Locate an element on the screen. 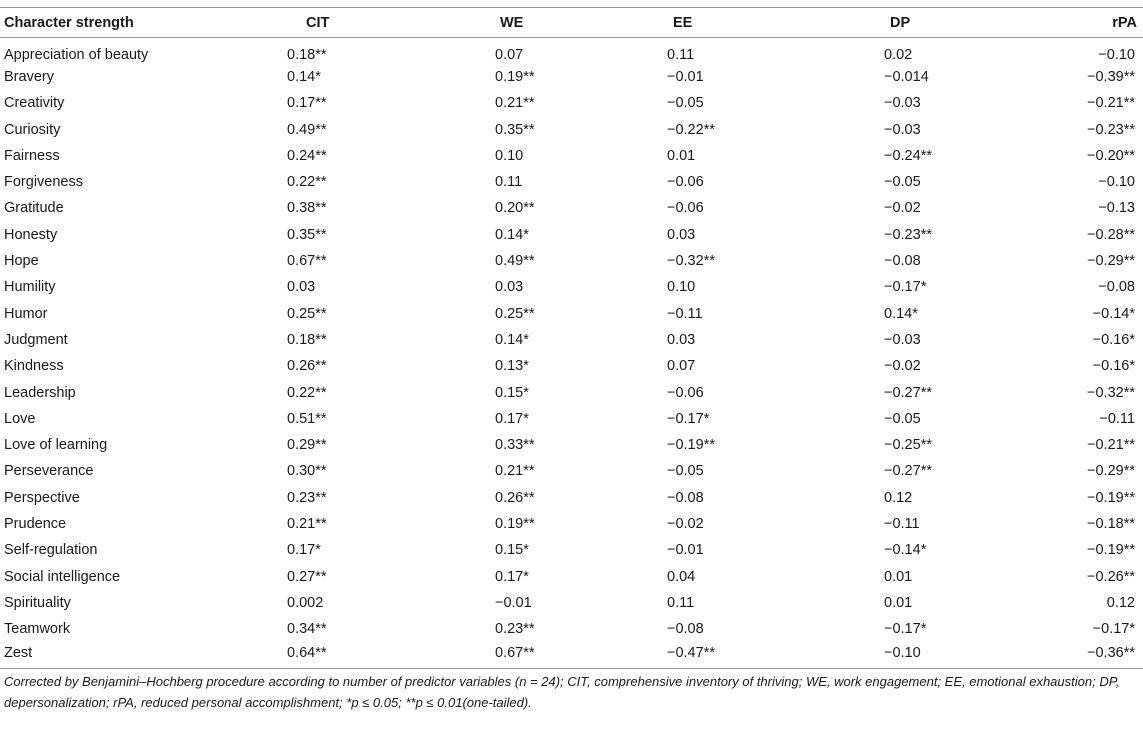 Image resolution: width=1143 pixels, height=743 pixels. cell-dp: −0.14* is located at coordinates (905, 550).